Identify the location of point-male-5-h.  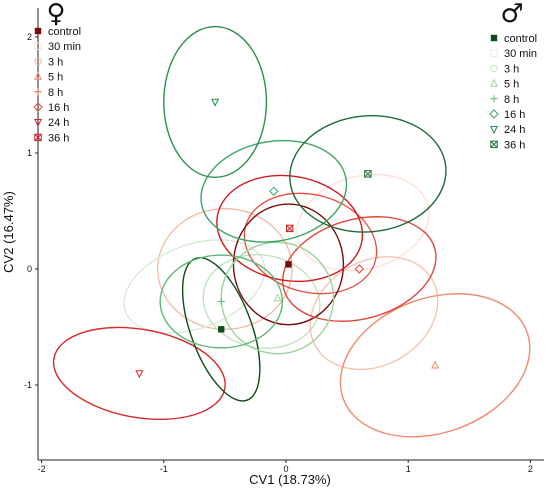
(277, 297).